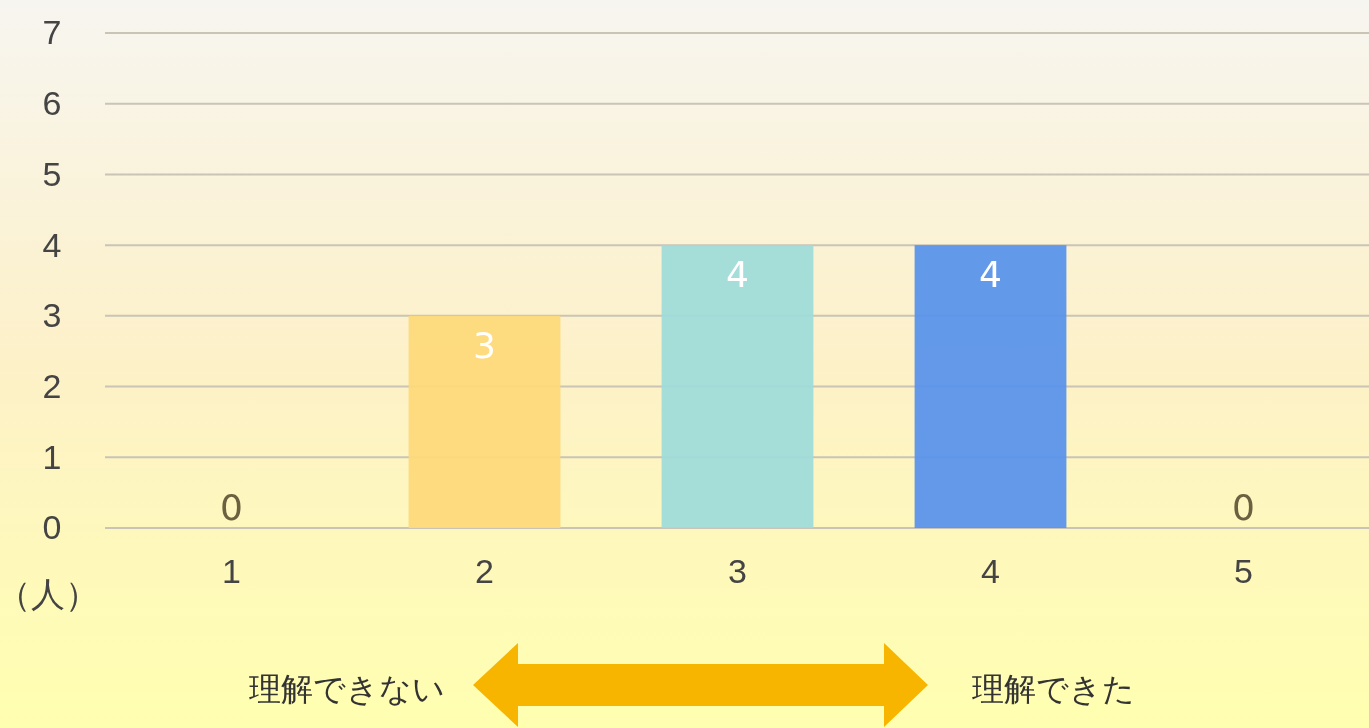 The height and width of the screenshot is (728, 1369). I want to click on x-tick-label: 3, so click(737, 571).